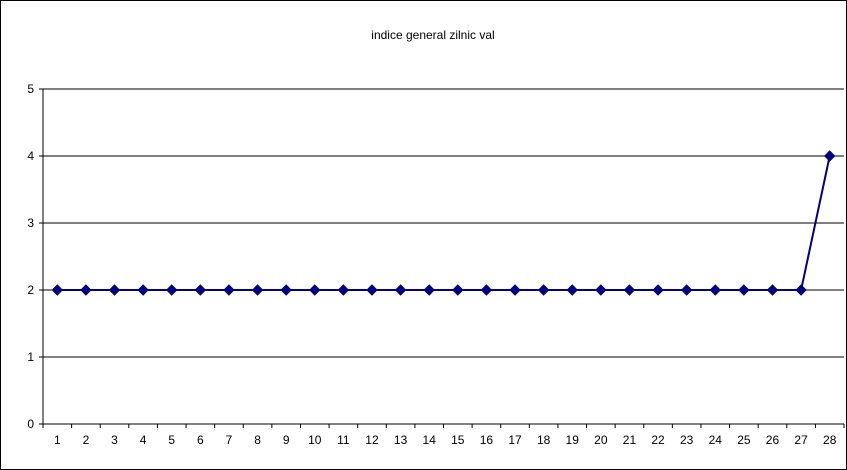 The height and width of the screenshot is (470, 847). Describe the element at coordinates (716, 440) in the screenshot. I see `x-tick-label: 24` at that location.